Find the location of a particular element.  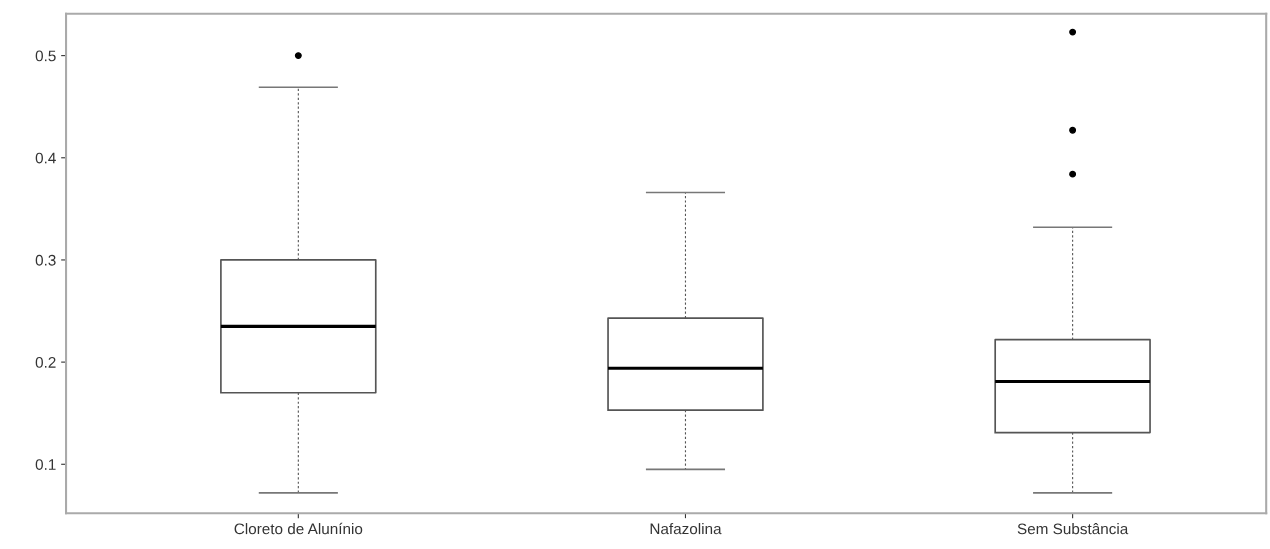

x-tick-label: Nafazolina is located at coordinates (686, 529).